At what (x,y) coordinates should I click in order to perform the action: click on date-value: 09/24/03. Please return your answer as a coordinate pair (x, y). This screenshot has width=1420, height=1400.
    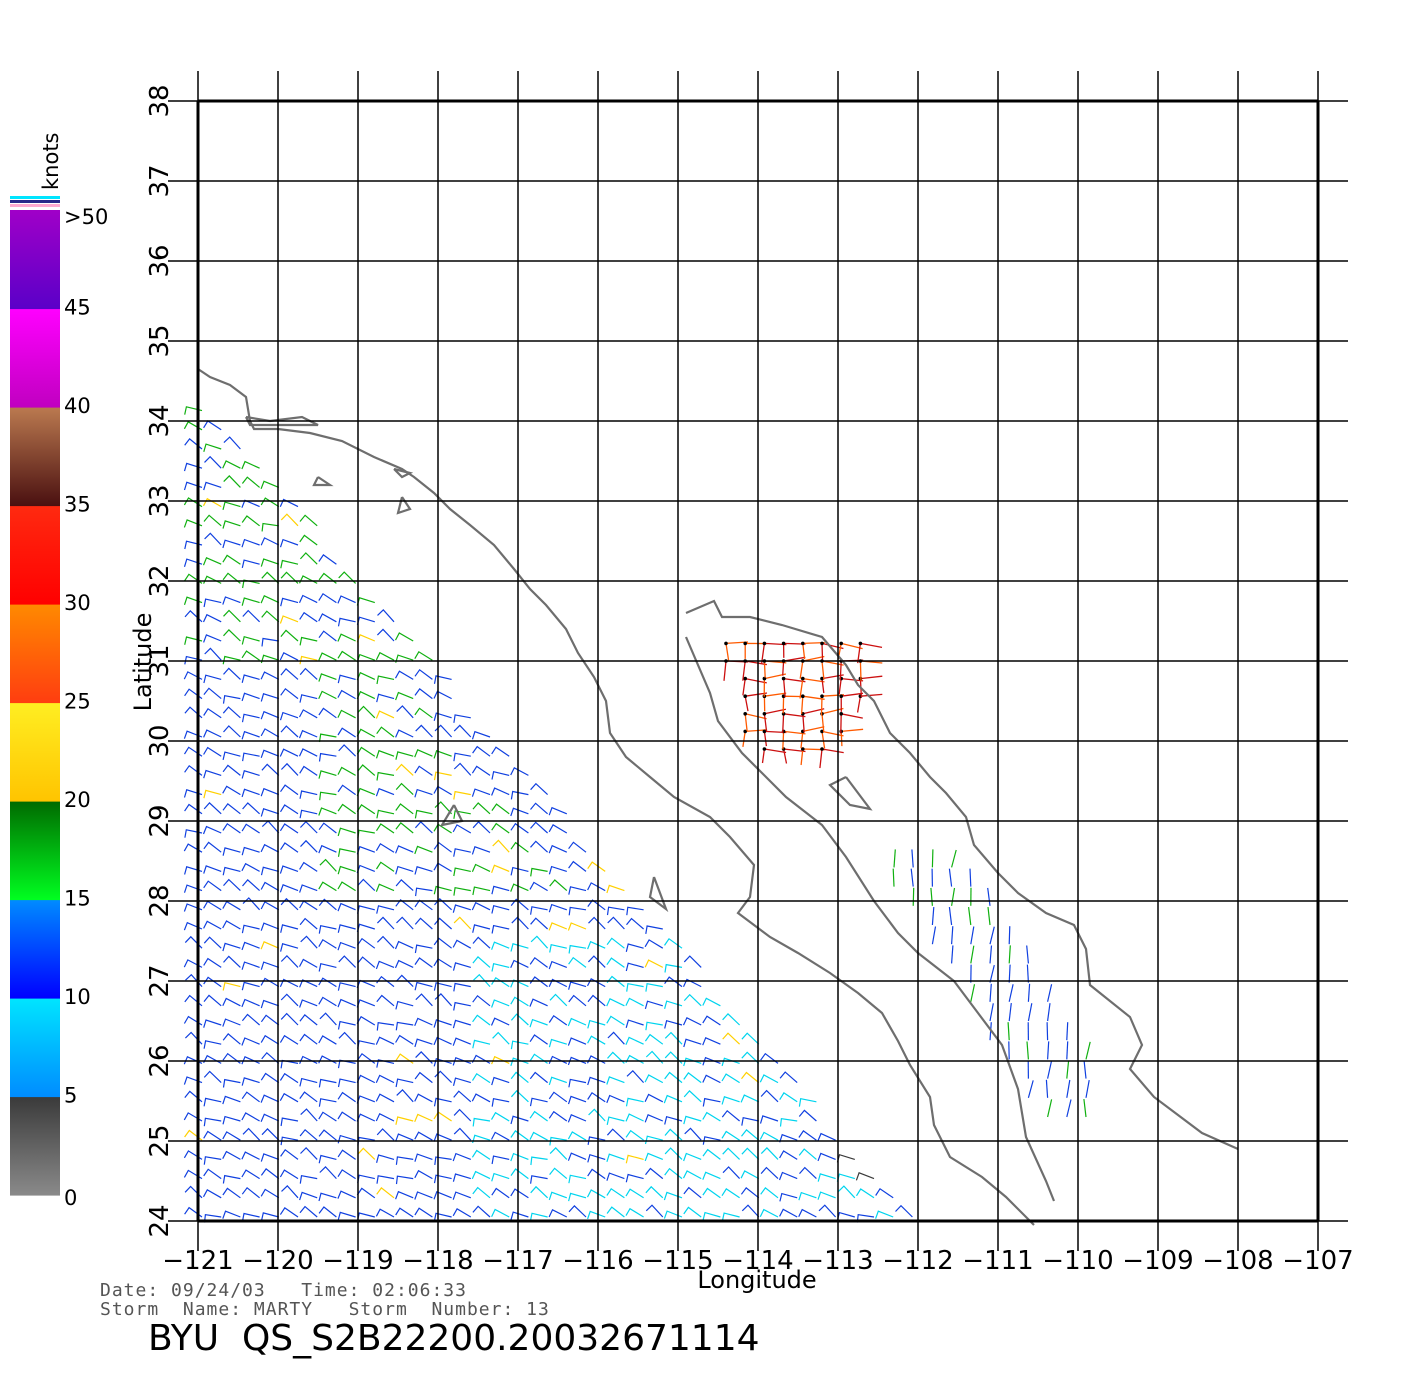
    Looking at the image, I should click on (218, 1290).